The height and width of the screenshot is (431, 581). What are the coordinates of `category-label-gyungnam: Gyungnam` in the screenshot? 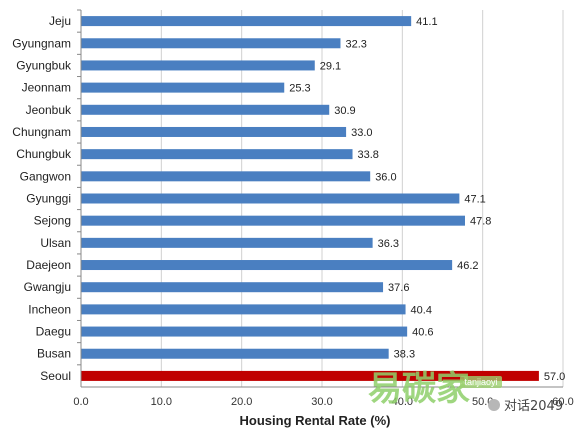 It's located at (41, 43).